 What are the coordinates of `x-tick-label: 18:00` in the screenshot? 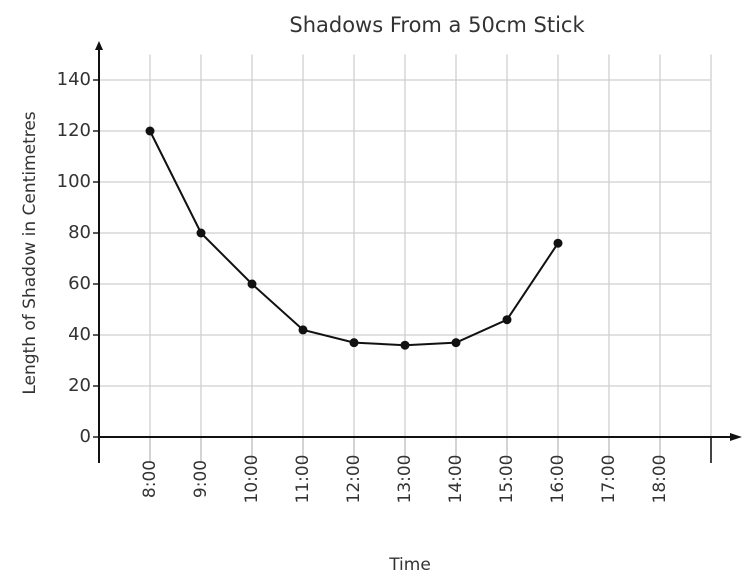 It's located at (660, 479).